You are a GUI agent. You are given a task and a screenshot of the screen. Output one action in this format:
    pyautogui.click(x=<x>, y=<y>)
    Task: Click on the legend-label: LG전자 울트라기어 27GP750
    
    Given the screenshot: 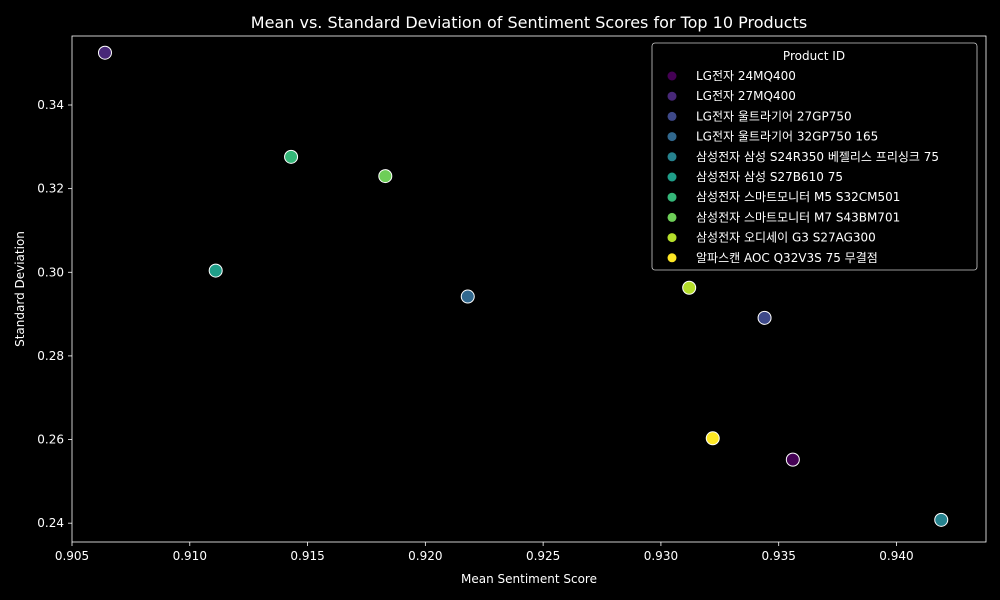 What is the action you would take?
    pyautogui.click(x=774, y=116)
    